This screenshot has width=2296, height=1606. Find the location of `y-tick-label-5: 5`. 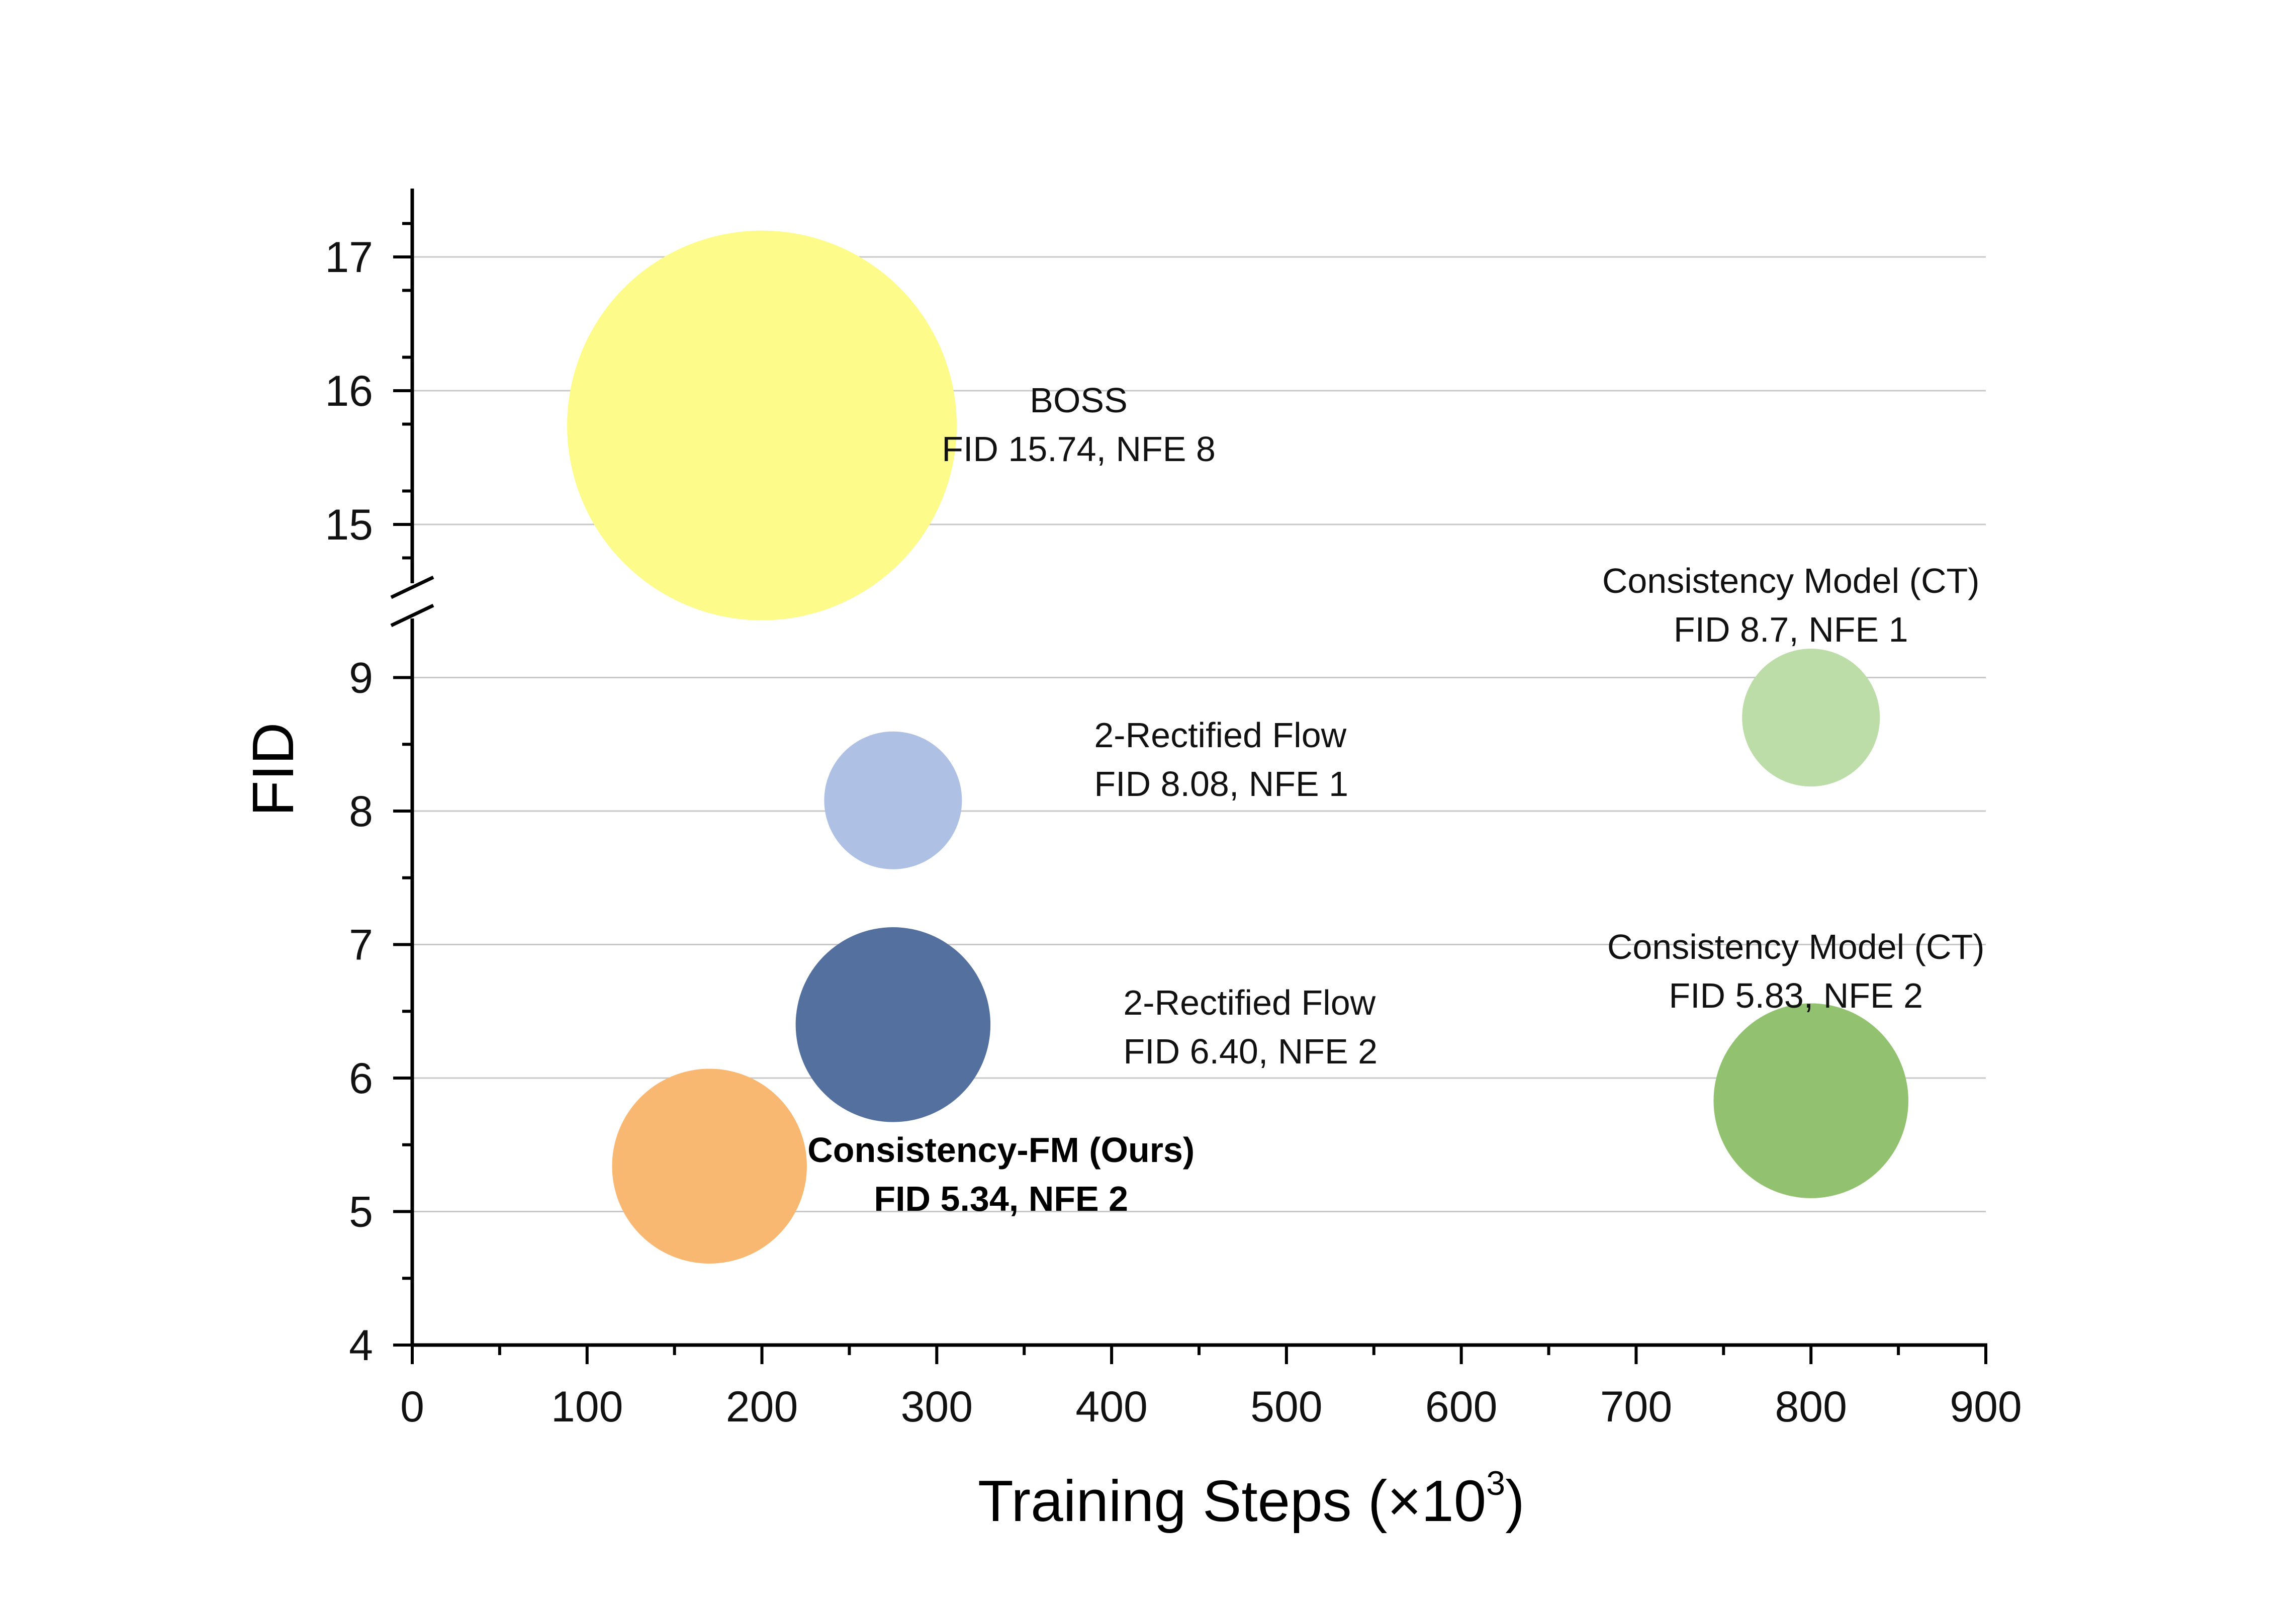

y-tick-label-5: 5 is located at coordinates (361, 1212).